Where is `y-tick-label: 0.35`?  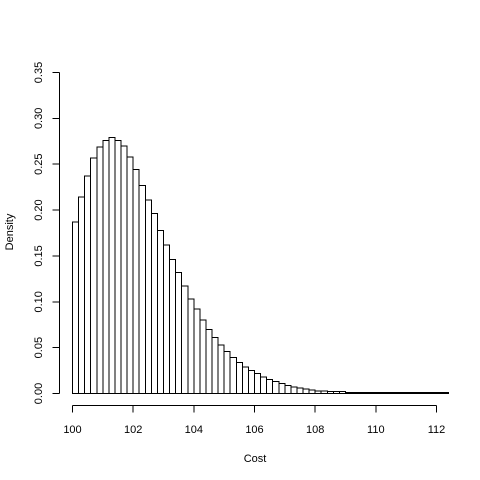
y-tick-label: 0.35 is located at coordinates (39, 72).